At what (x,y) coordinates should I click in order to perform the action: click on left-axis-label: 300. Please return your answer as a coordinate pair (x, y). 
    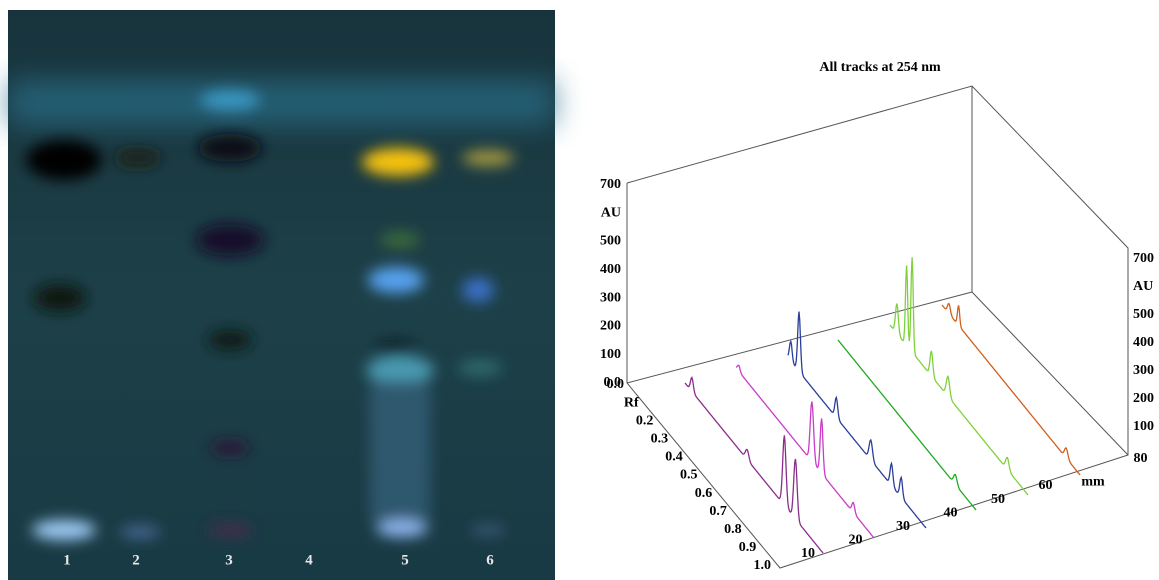
    Looking at the image, I should click on (610, 297).